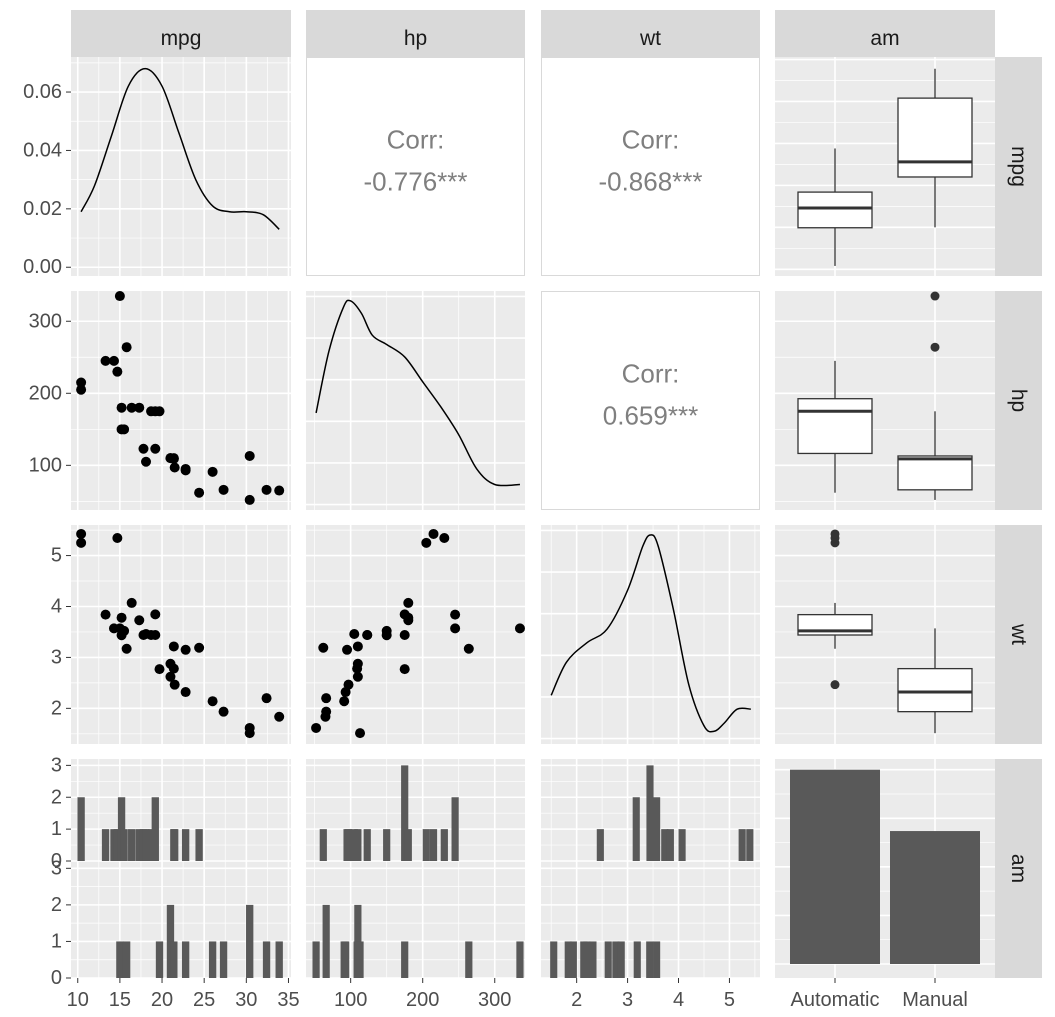  Describe the element at coordinates (45, 321) in the screenshot. I see `hp-y-tick-label: 300` at that location.